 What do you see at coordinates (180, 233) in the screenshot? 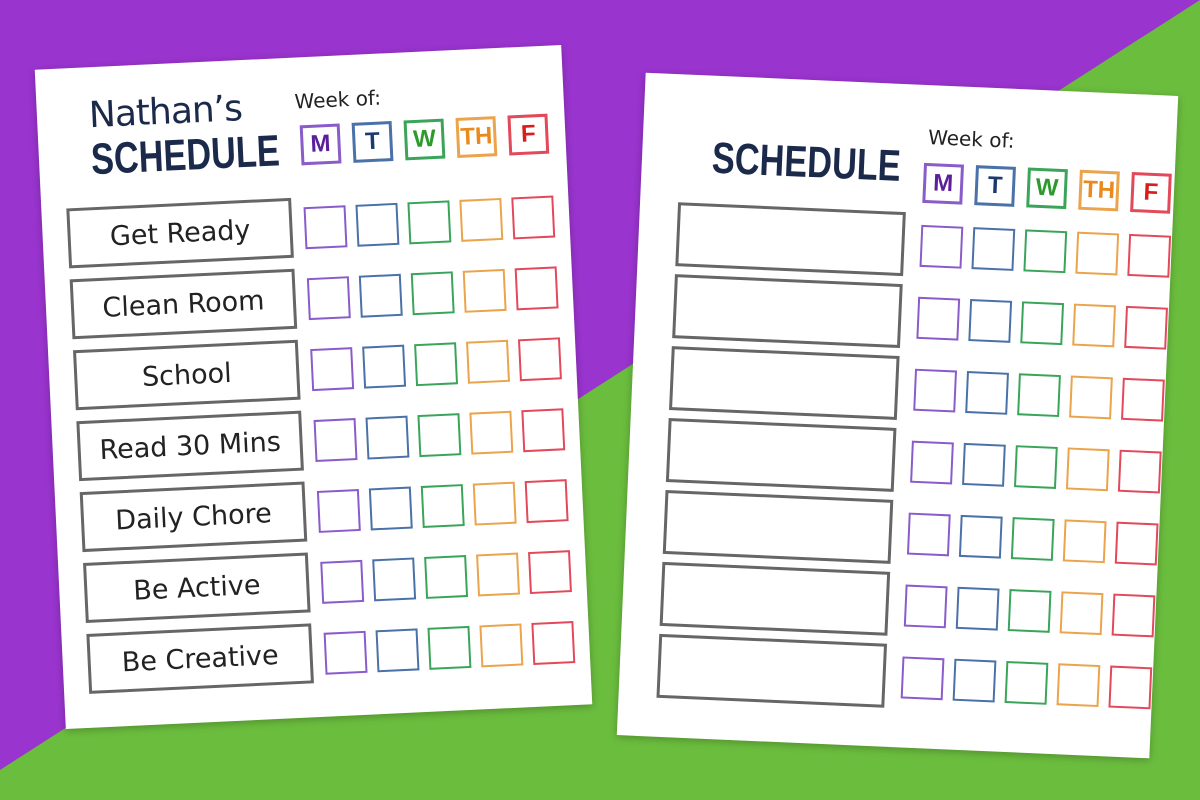
I see `task-box: Get Ready` at bounding box center [180, 233].